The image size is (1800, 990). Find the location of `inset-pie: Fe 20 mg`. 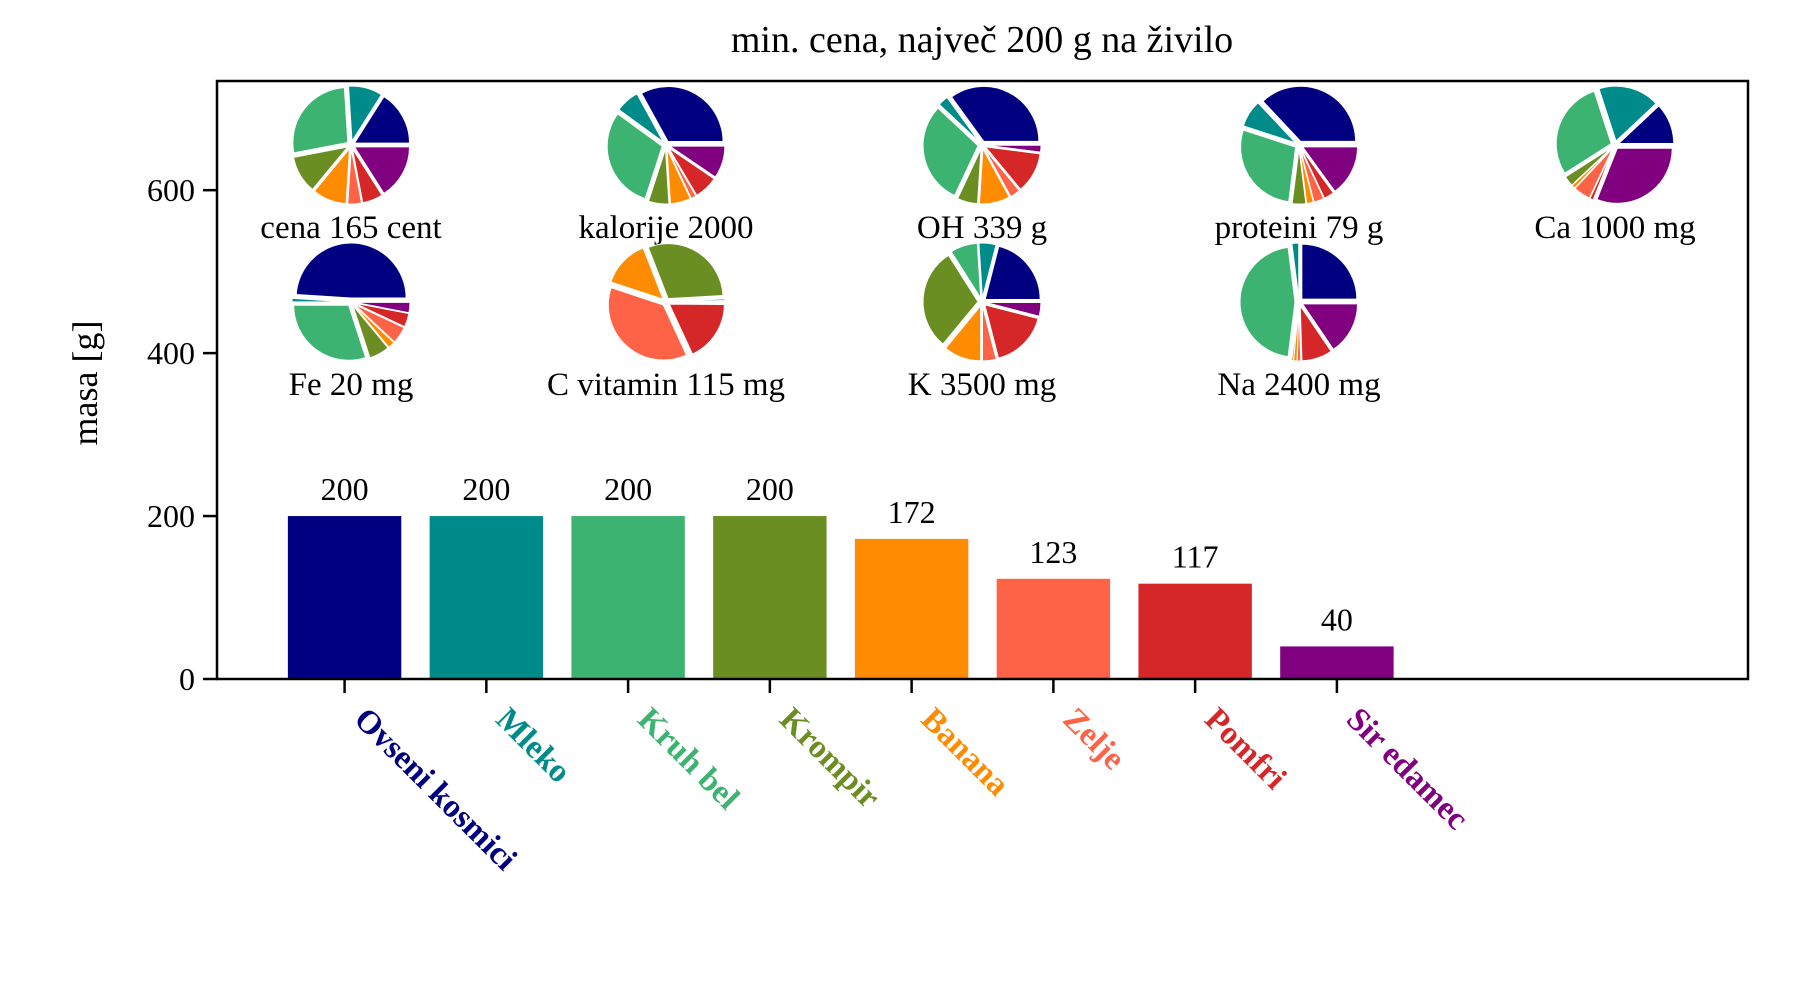

inset-pie: Fe 20 mg is located at coordinates (351, 322).